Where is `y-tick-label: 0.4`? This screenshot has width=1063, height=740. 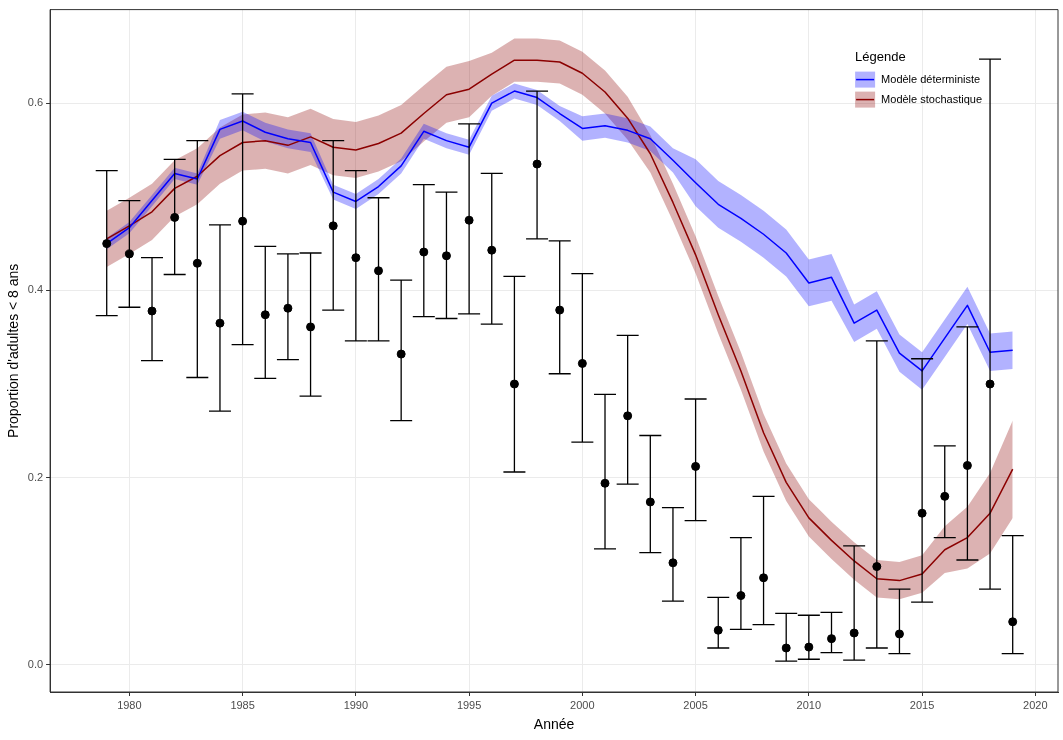
y-tick-label: 0.4 is located at coordinates (35, 289).